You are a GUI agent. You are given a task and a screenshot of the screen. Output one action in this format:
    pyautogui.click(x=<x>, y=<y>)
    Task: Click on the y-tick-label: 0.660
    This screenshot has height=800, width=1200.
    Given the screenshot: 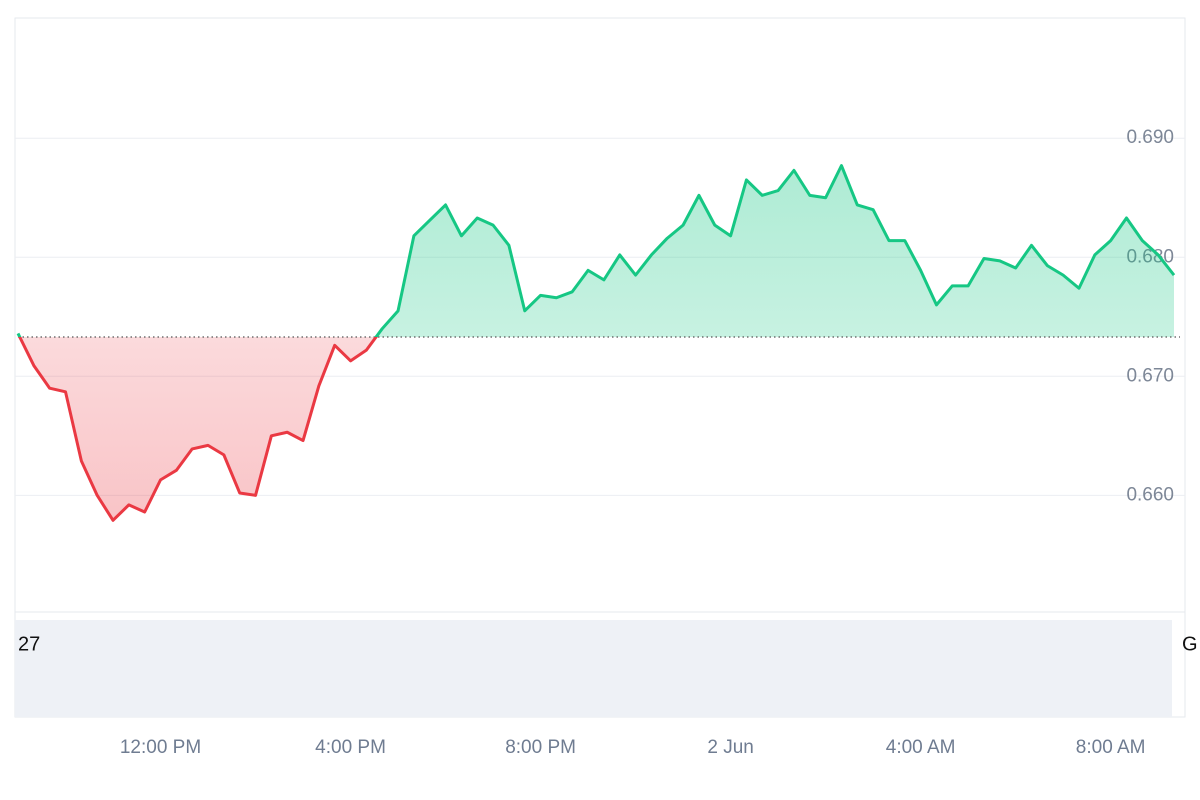 What is the action you would take?
    pyautogui.click(x=1150, y=494)
    